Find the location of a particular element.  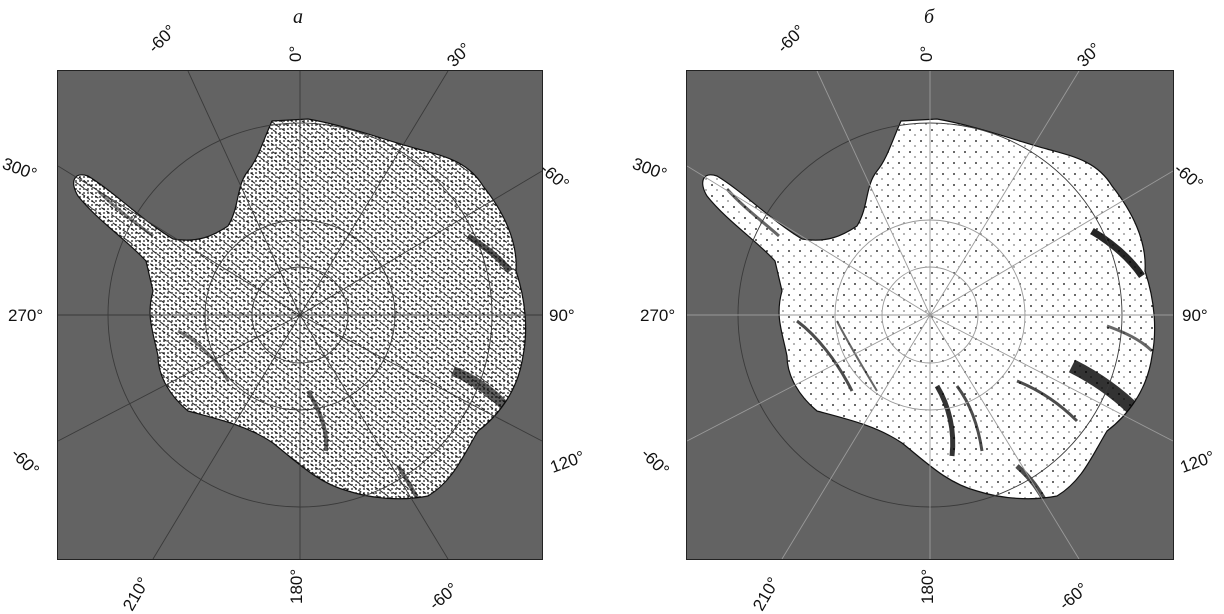

label-right-upper: -60° is located at coordinates (1188, 176).